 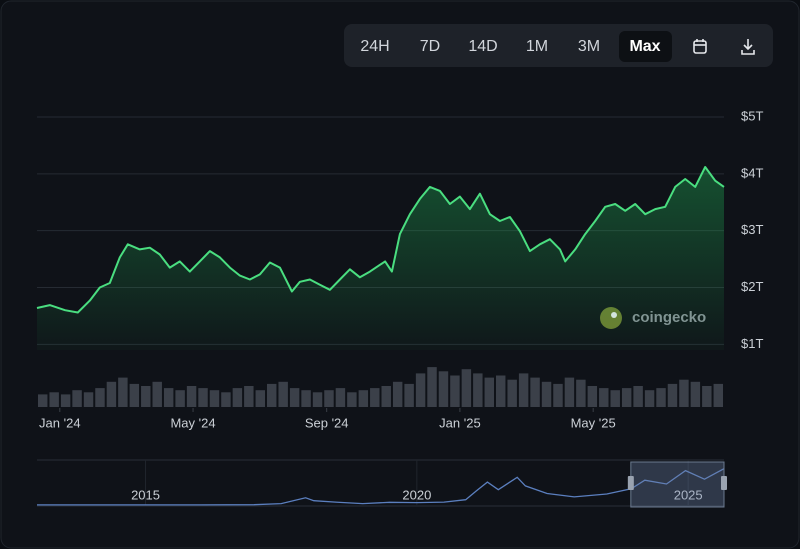 What do you see at coordinates (537, 46) in the screenshot?
I see `range-button: 1M` at bounding box center [537, 46].